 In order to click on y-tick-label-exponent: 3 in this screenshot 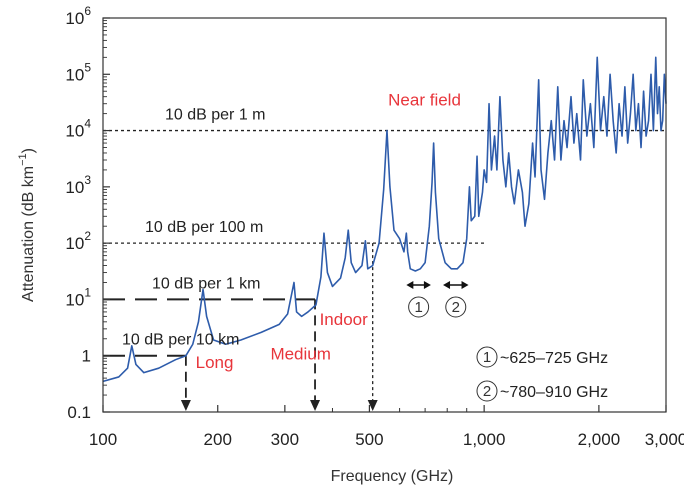, I will do `click(87, 180)`.